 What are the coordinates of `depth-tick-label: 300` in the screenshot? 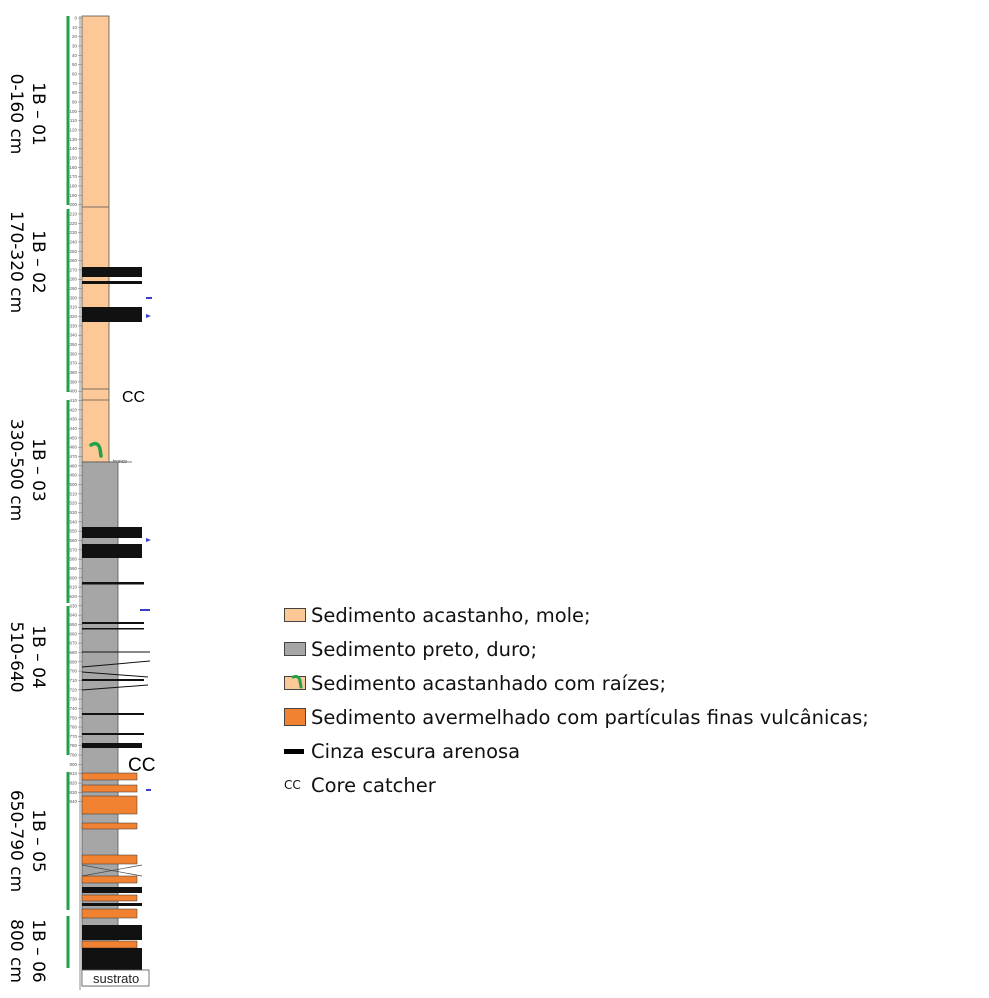 It's located at (73, 297).